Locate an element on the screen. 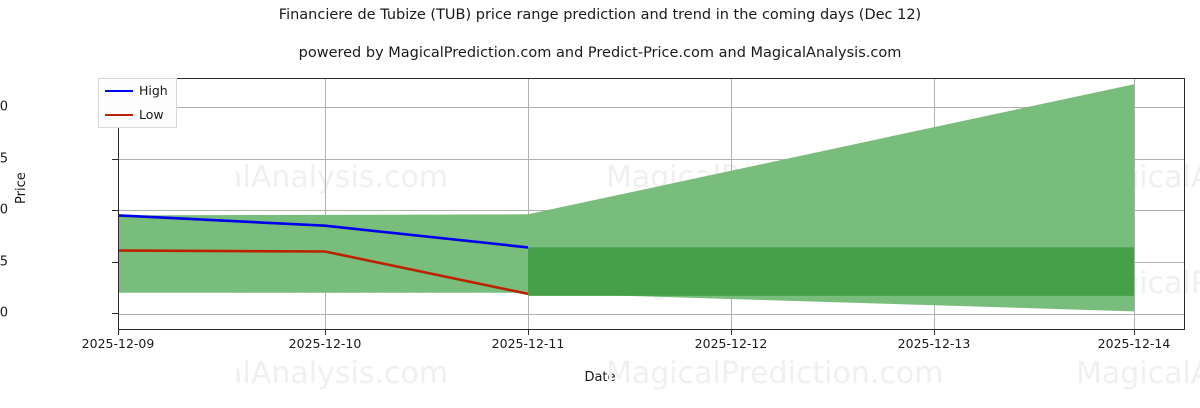 The width and height of the screenshot is (1200, 408). watermark-text: MagicalPrediction.com is located at coordinates (775, 373).